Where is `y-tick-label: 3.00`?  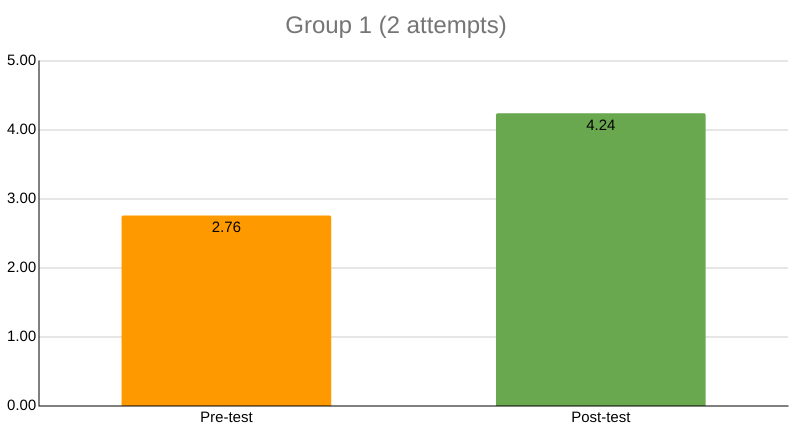 y-tick-label: 3.00 is located at coordinates (21, 199).